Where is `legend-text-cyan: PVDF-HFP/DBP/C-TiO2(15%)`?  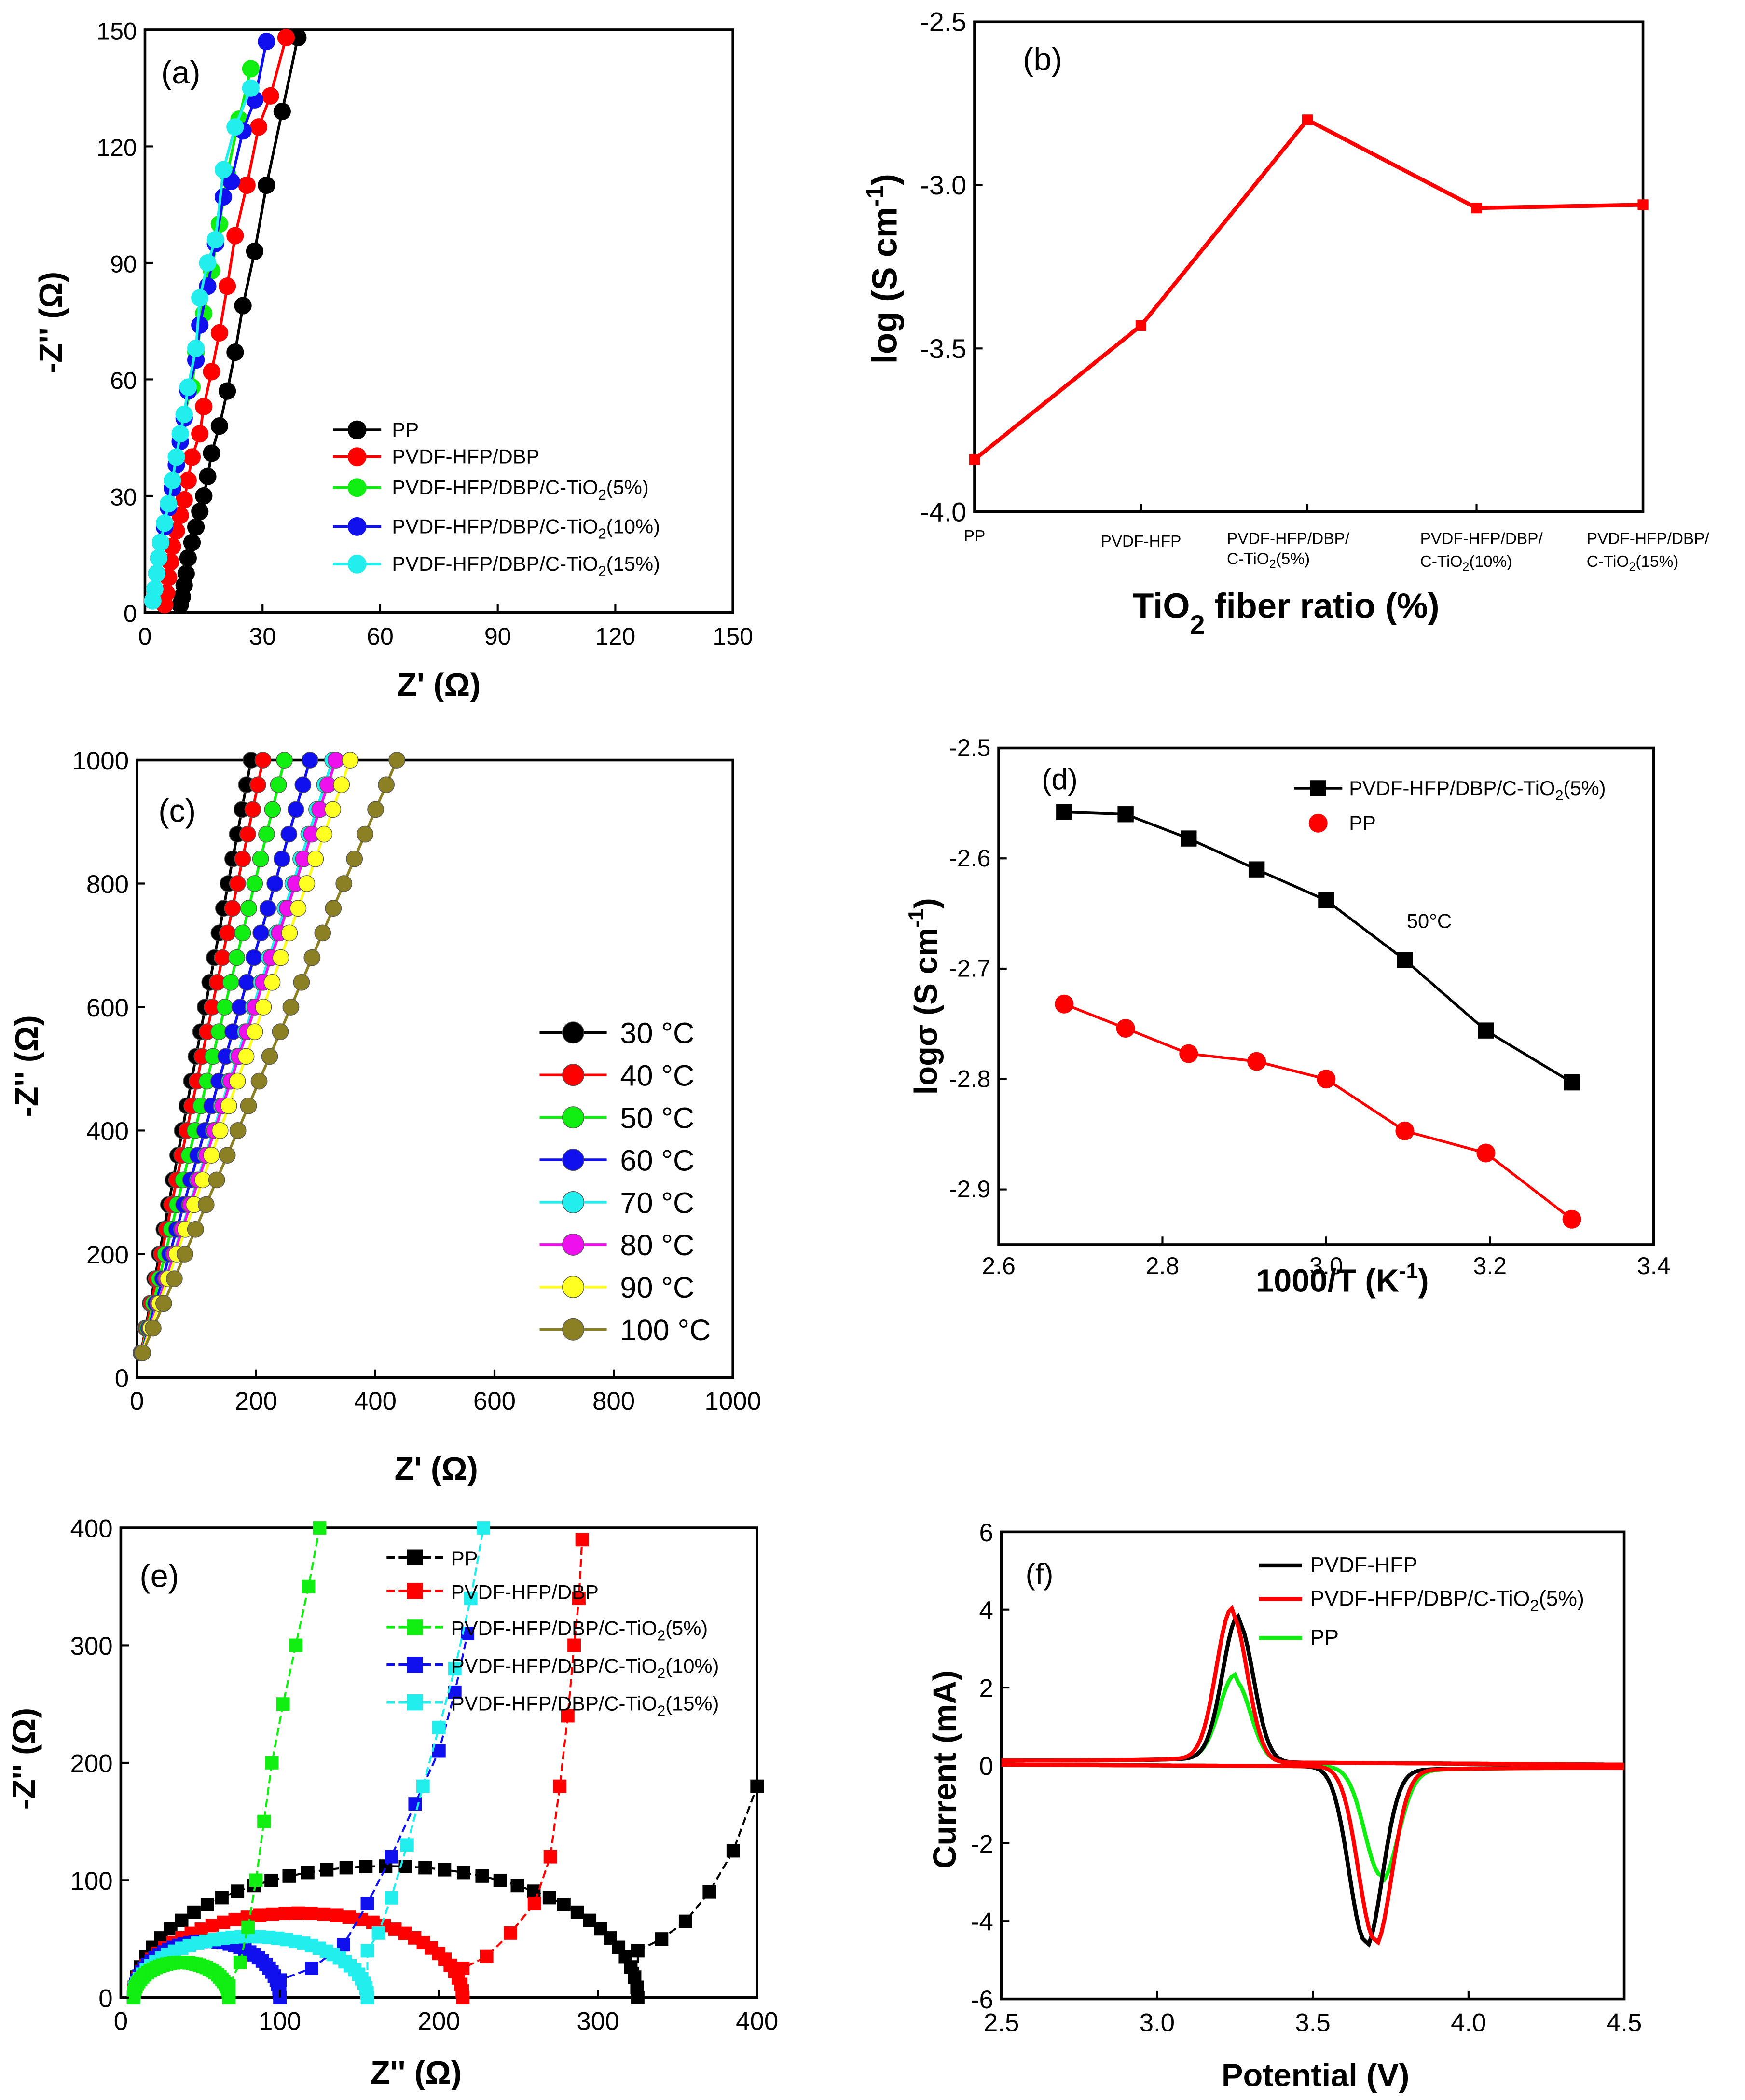 legend-text-cyan: PVDF-HFP/DBP/C-TiO2(15%) is located at coordinates (585, 1705).